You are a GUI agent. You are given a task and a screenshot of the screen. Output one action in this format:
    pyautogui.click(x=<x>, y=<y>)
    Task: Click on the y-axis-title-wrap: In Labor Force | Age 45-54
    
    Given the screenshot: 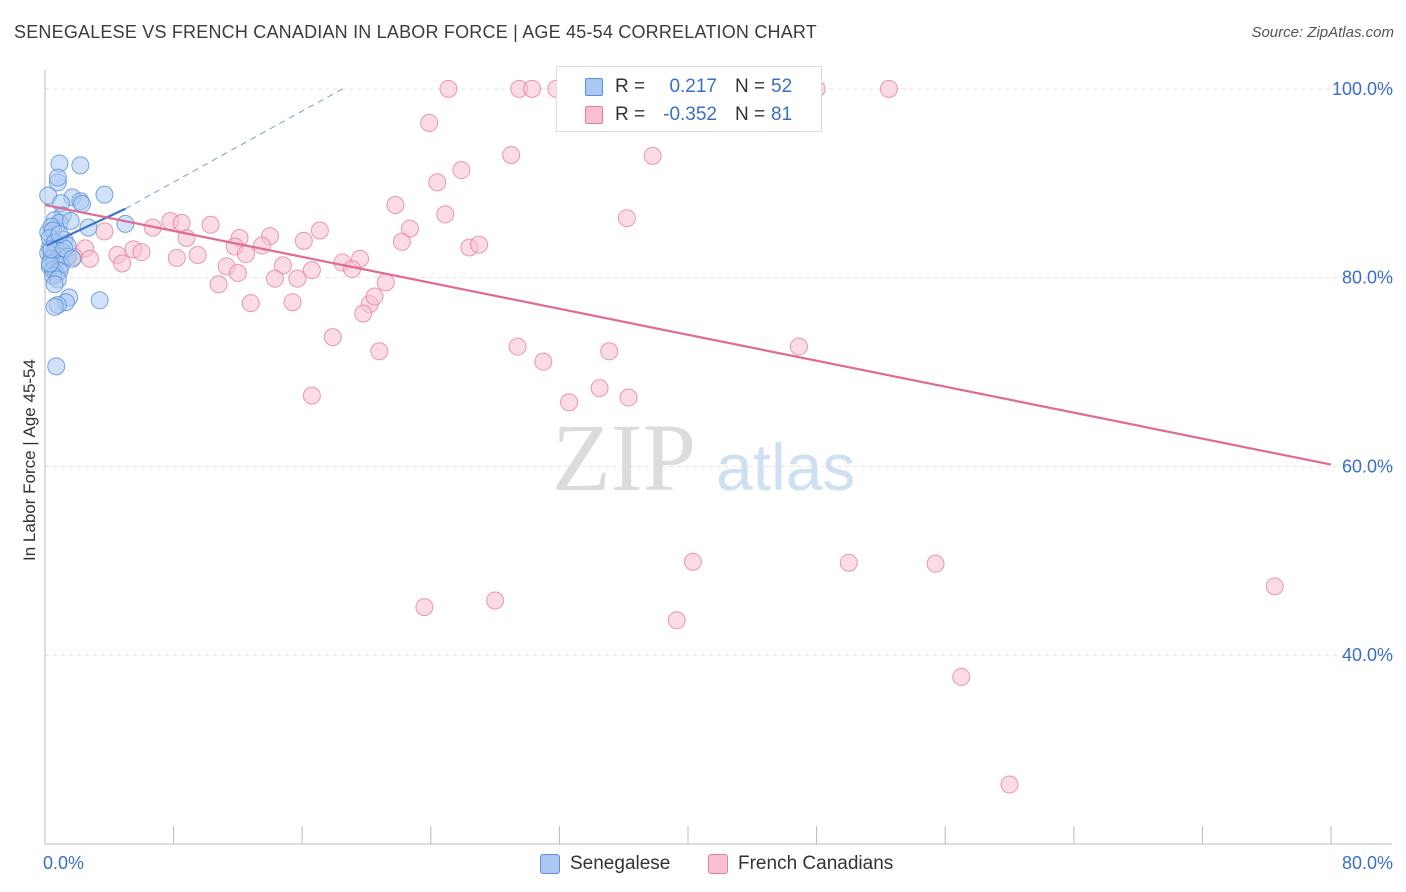 What is the action you would take?
    pyautogui.click(x=30, y=460)
    